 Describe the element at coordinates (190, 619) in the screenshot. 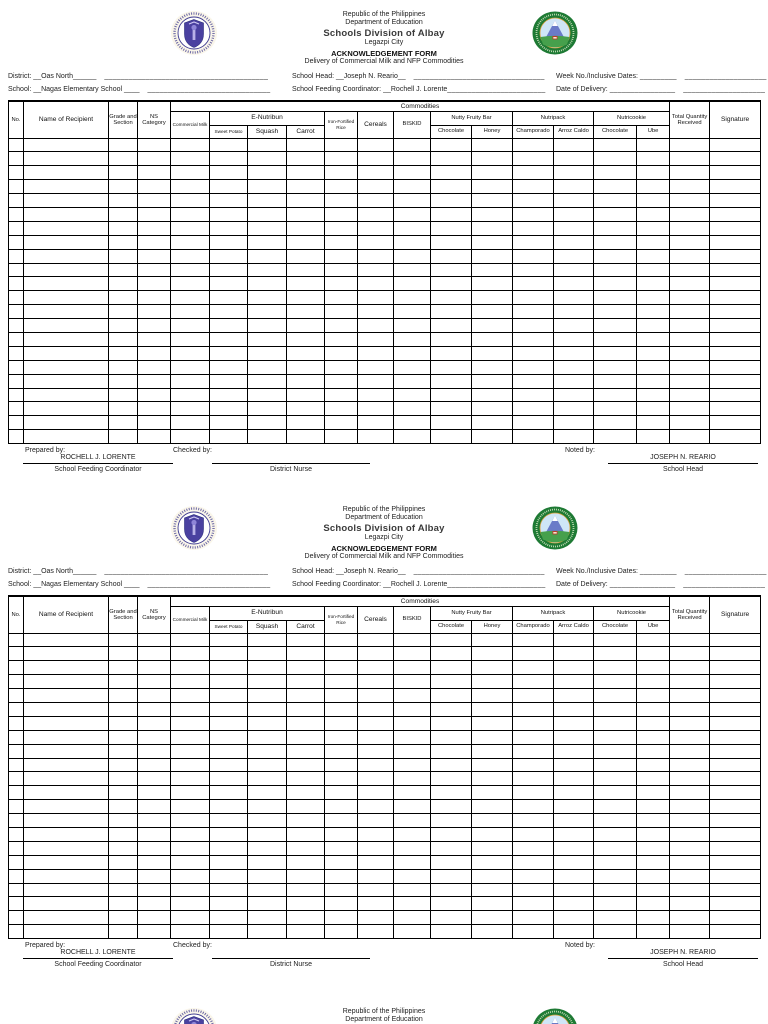

I see `col-header-commercial-milk: Commercial Milk` at that location.